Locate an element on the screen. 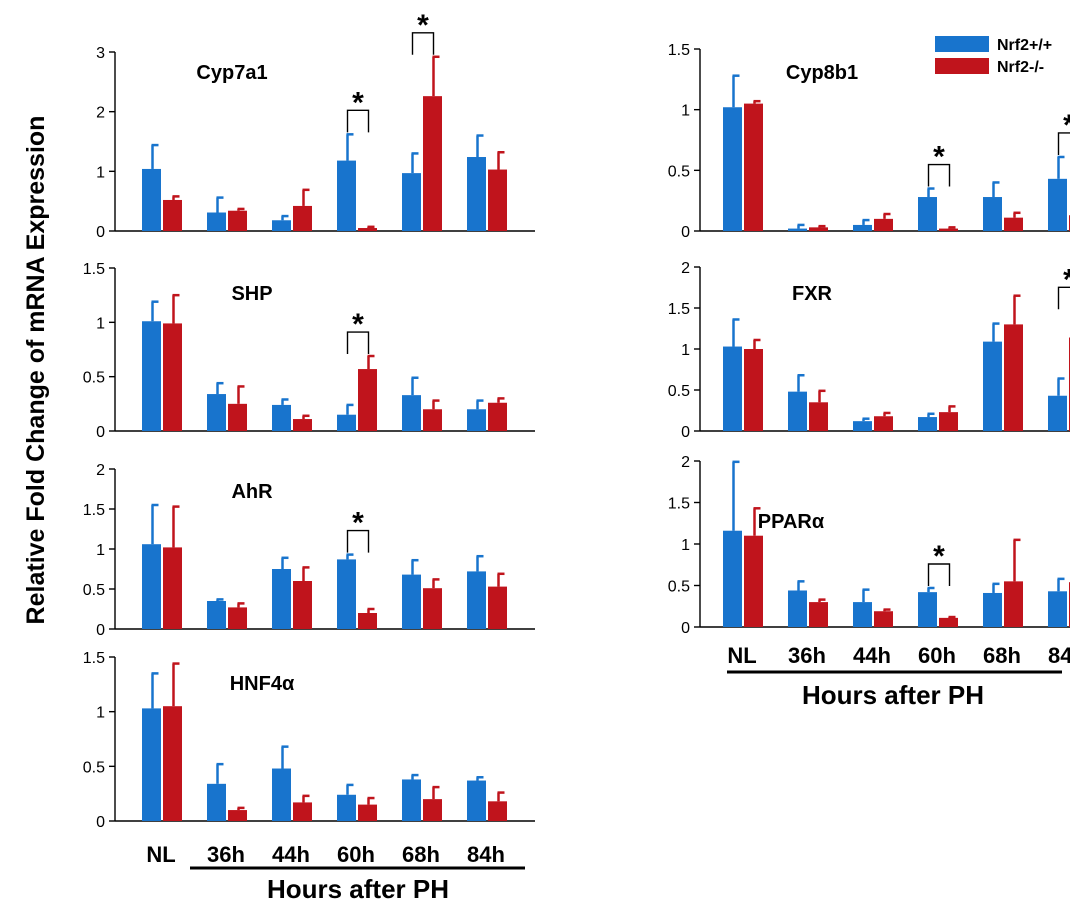 Image resolution: width=1070 pixels, height=902 pixels. panel-1: 0 0.5 1 1.5 Cyp8b1 * * is located at coordinates (869, 141).